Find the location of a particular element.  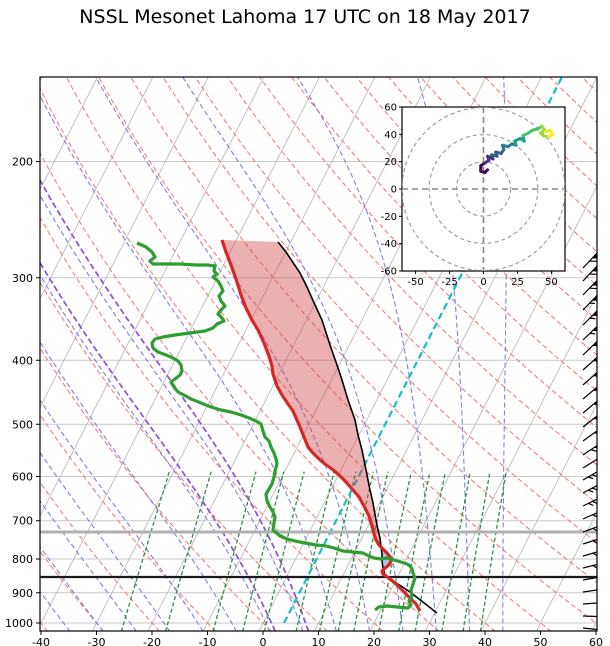

y-axis-ticks: 200 300 400 500 600 700 800 900 1000 is located at coordinates (22, 393).